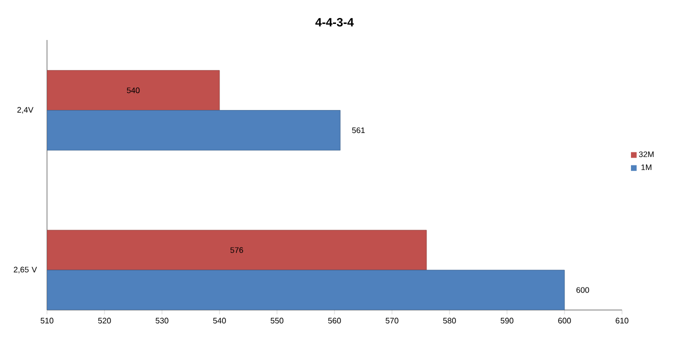 Image resolution: width=692 pixels, height=353 pixels. Describe the element at coordinates (334, 22) in the screenshot. I see `chart-title: 4-4-3-4` at that location.